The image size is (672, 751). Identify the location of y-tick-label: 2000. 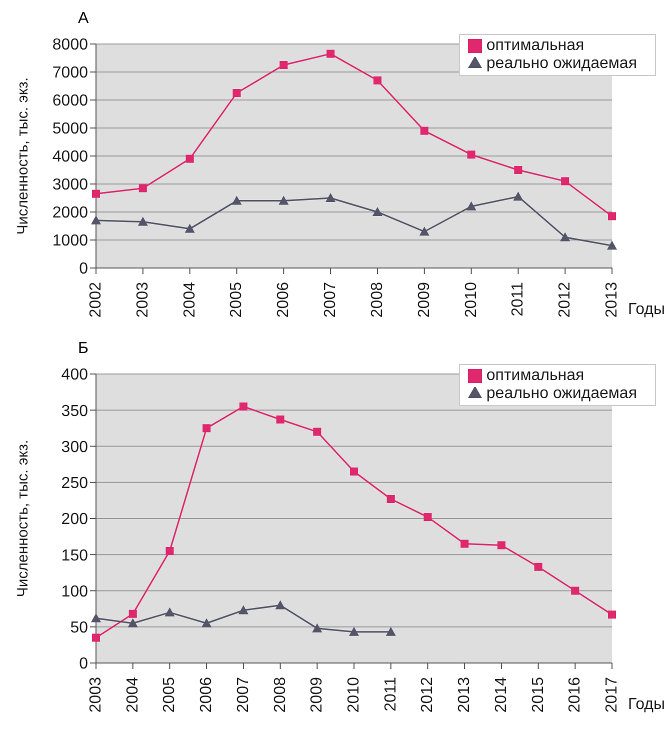
(70, 213).